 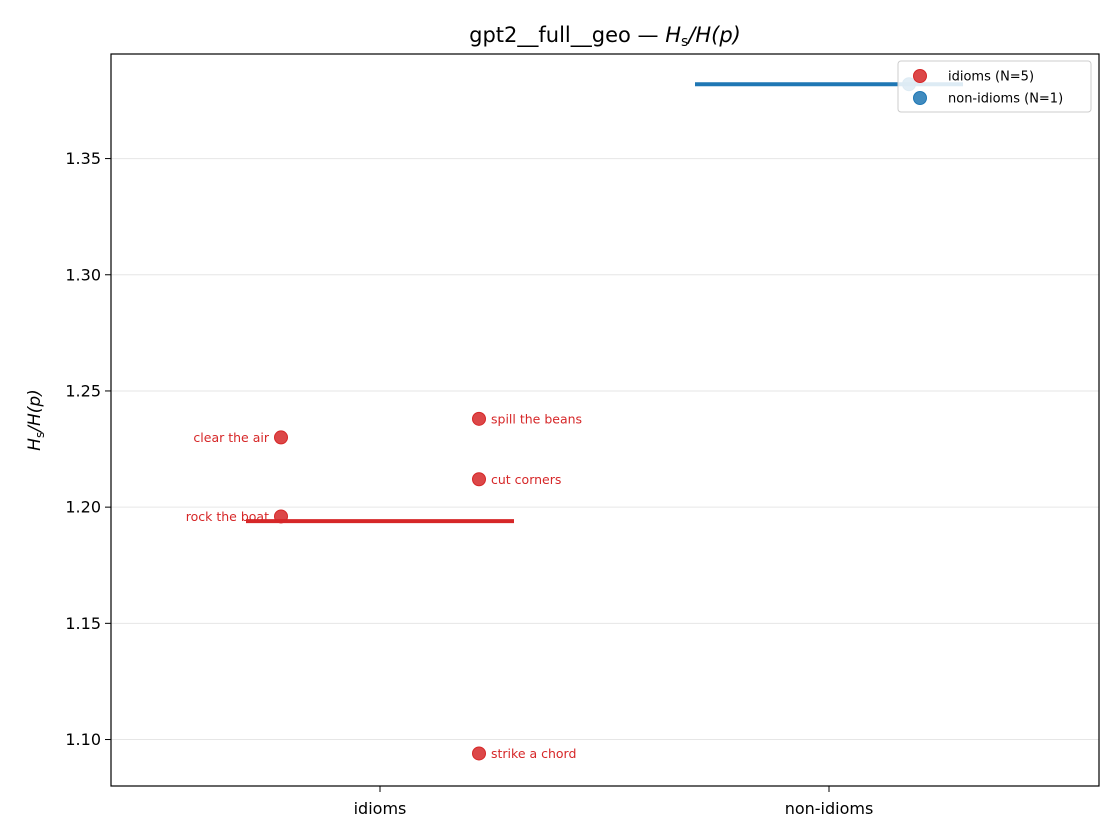 I want to click on legend: idioms (N=5) non-idioms (N=1), so click(x=994, y=86).